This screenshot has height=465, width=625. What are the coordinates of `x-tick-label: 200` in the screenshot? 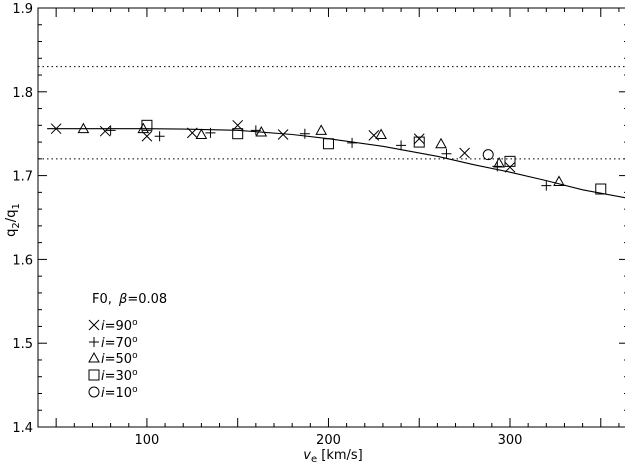 It's located at (328, 440).